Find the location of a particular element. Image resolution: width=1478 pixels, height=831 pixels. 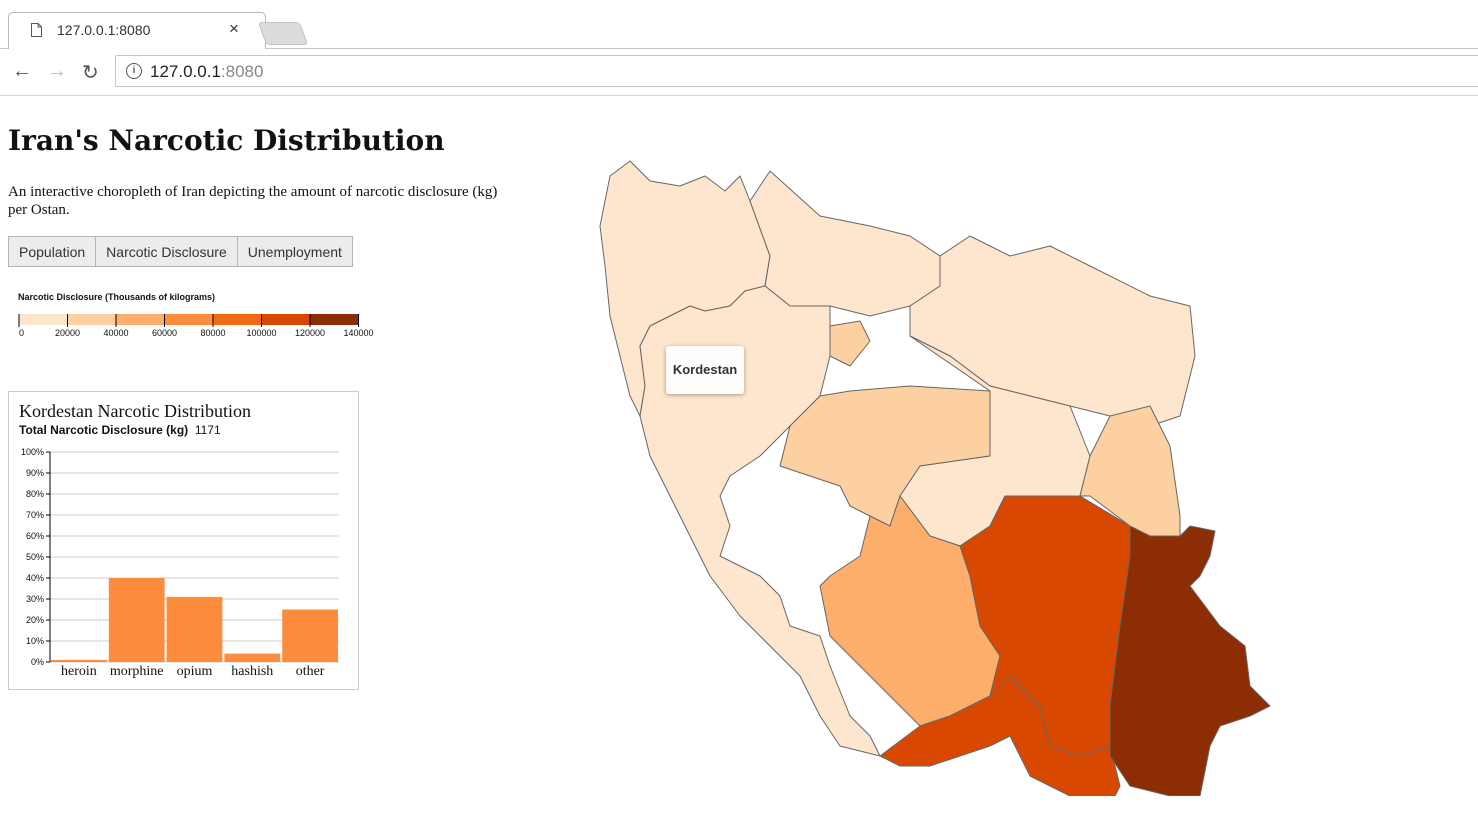

map-region-west is located at coordinates (760, 521).